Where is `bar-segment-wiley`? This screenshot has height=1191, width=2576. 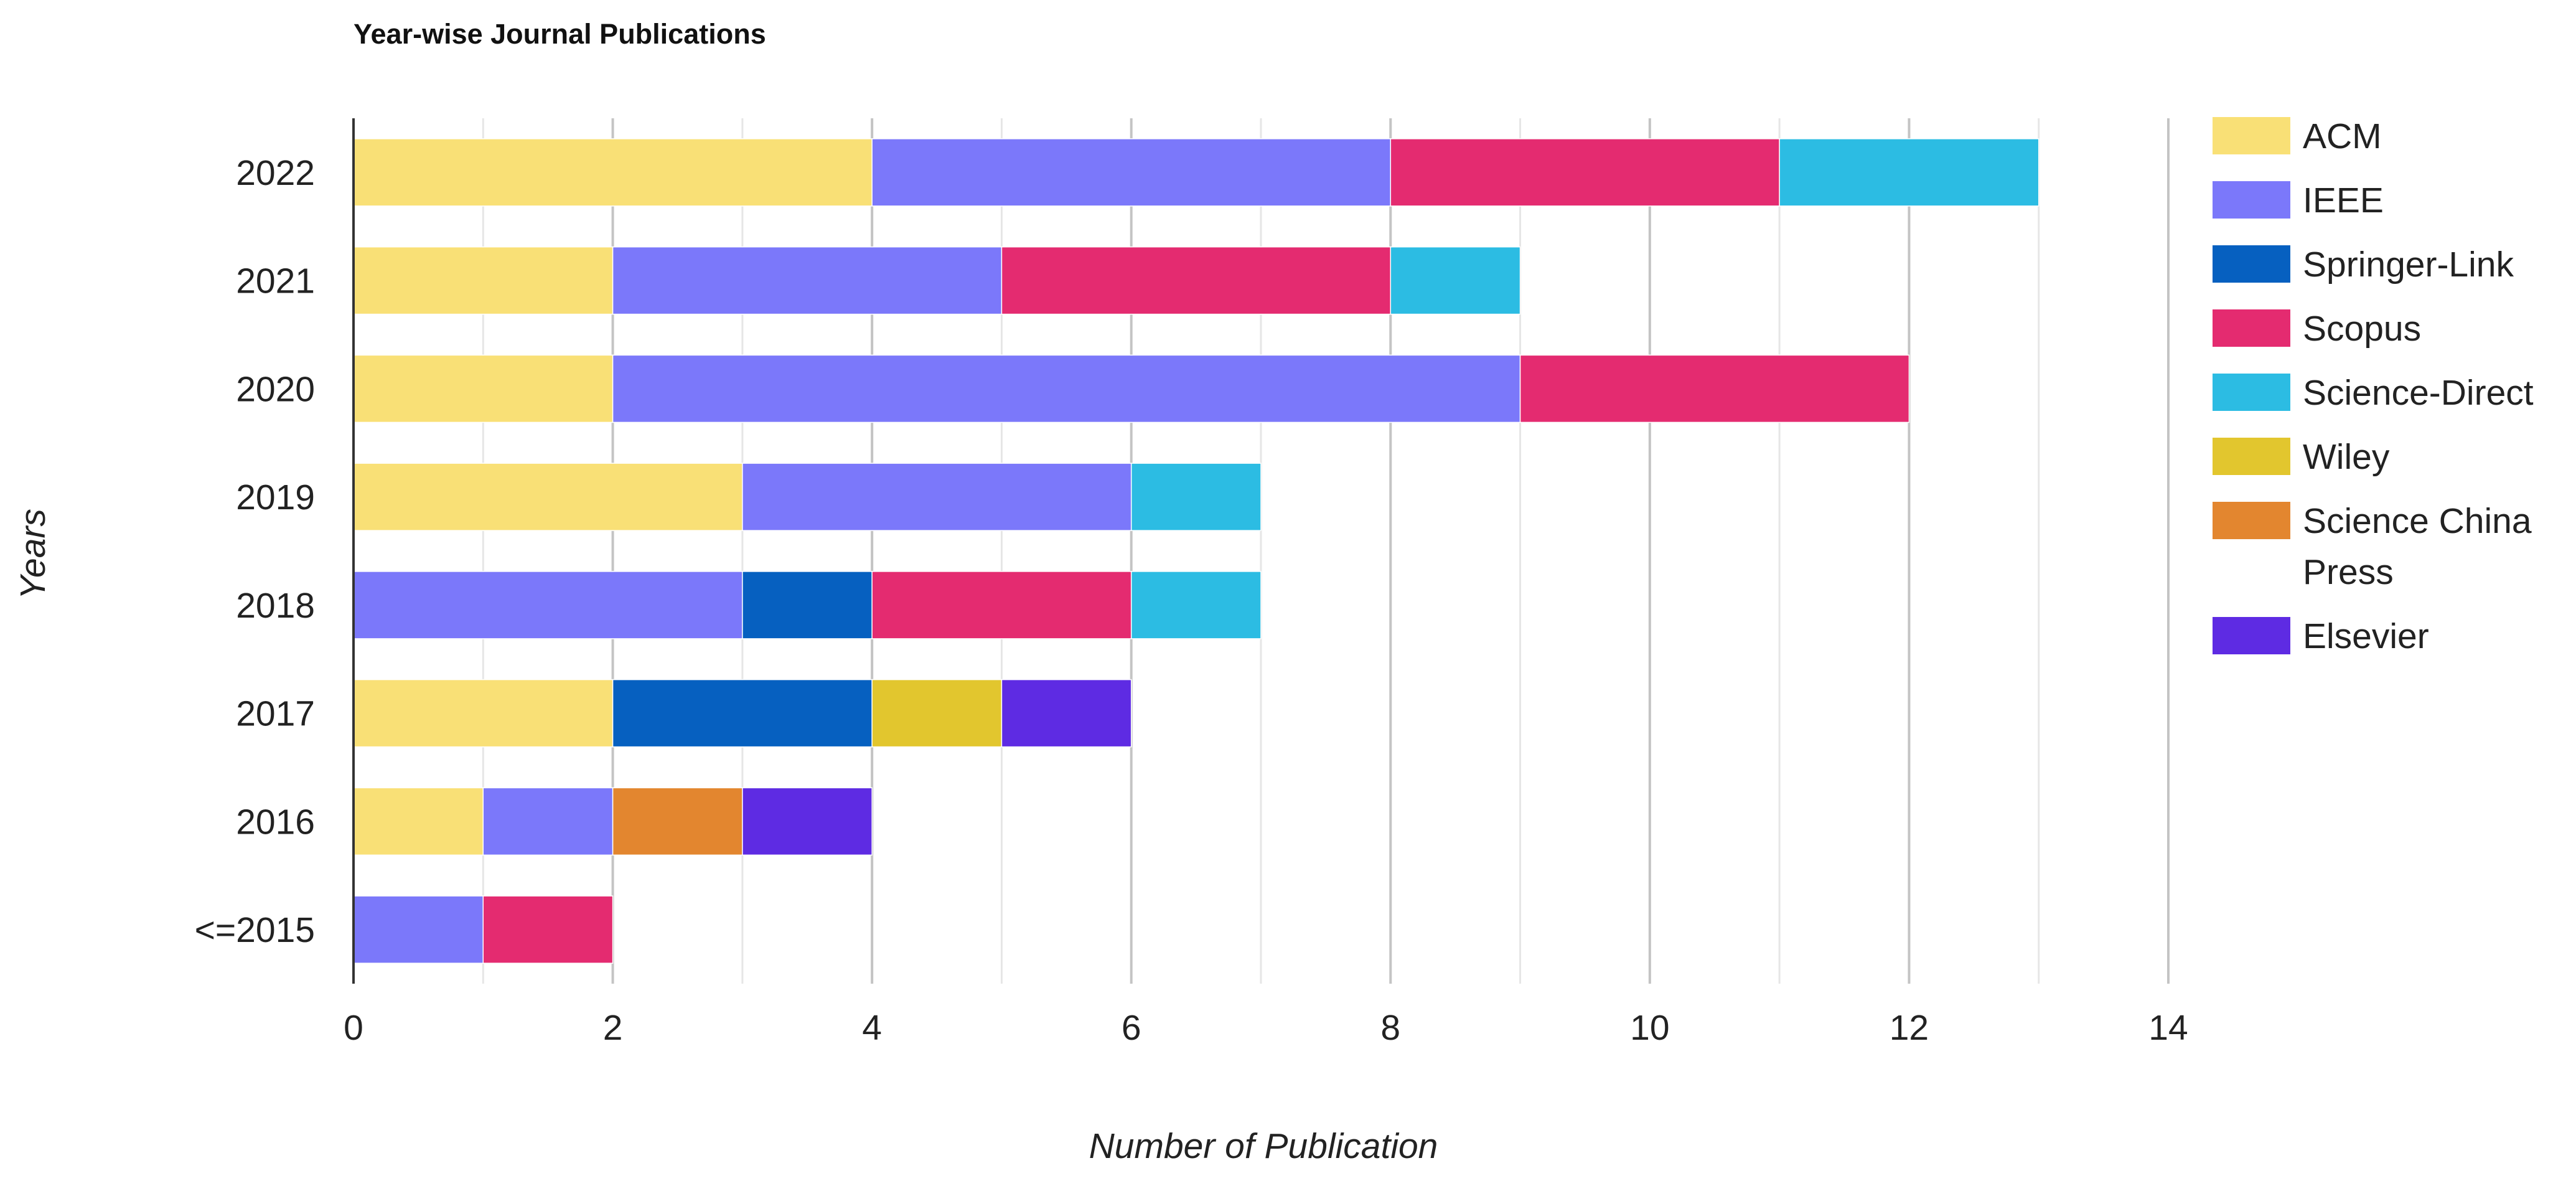 bar-segment-wiley is located at coordinates (937, 713).